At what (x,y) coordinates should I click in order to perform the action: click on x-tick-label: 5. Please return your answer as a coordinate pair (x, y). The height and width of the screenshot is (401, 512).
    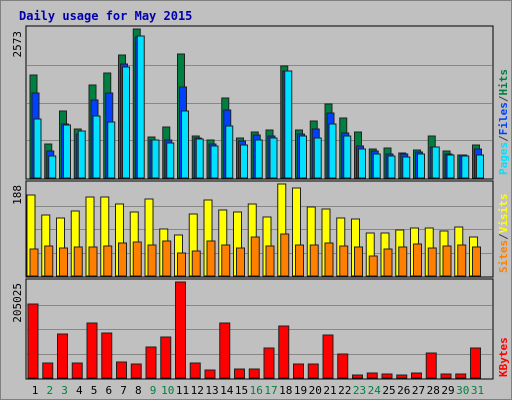
    Looking at the image, I should click on (94, 390).